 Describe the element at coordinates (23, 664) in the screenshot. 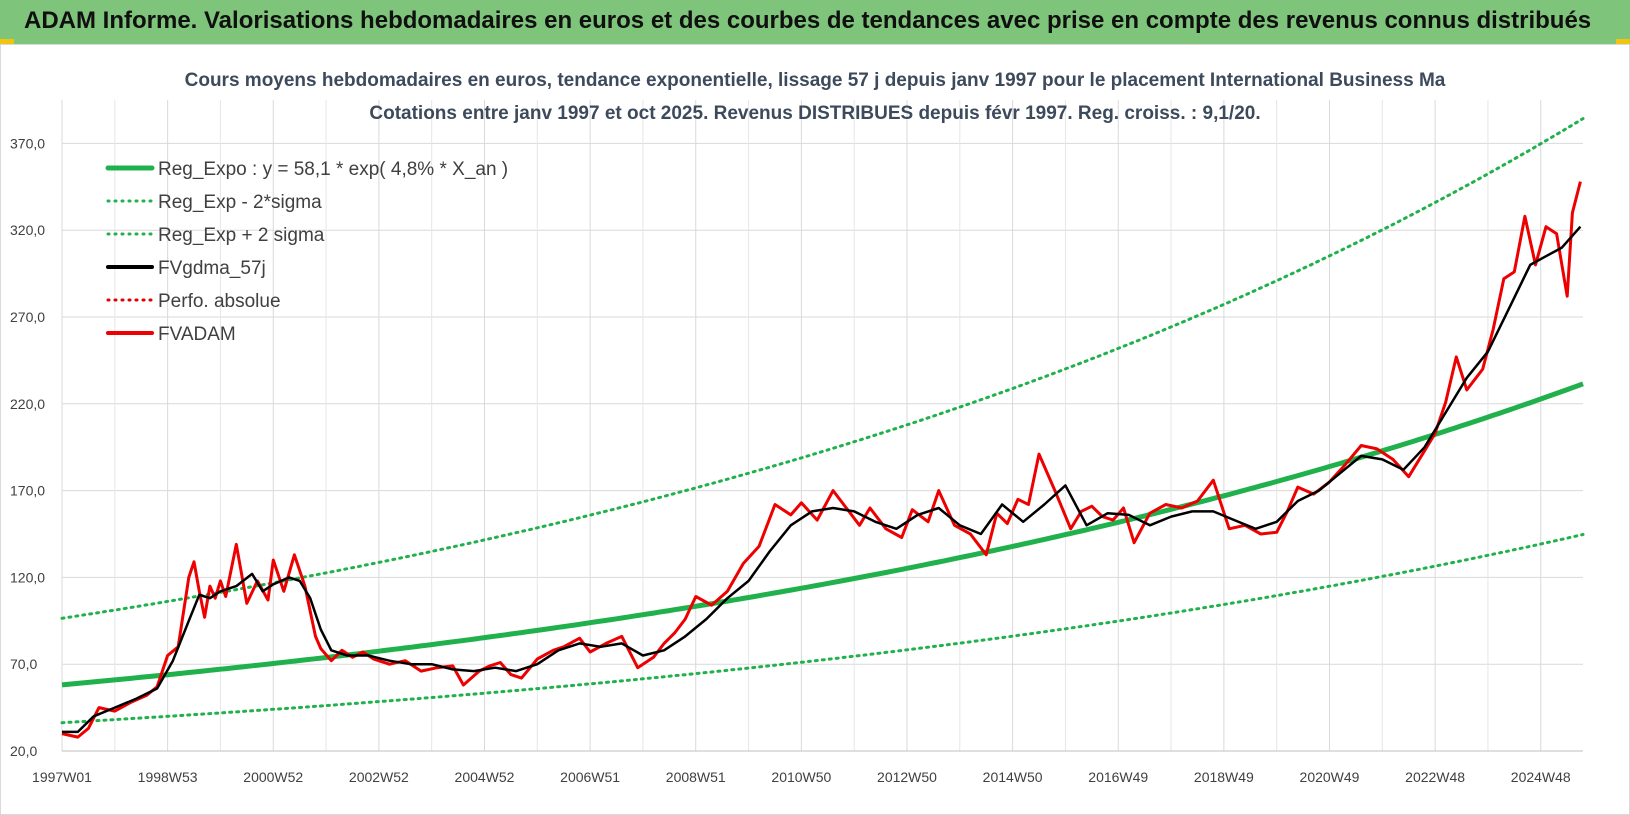

I see `y-tick-label: 70,0` at that location.